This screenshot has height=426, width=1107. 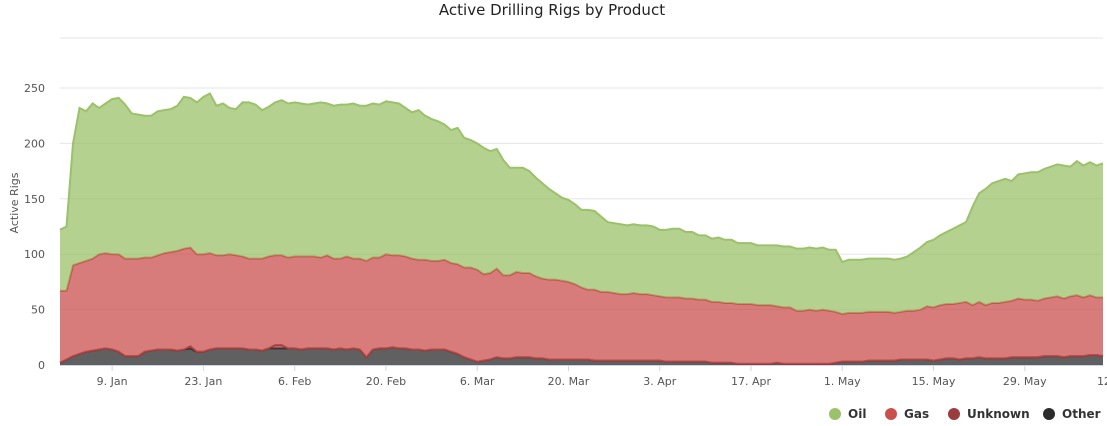 What do you see at coordinates (857, 414) in the screenshot?
I see `legend-label-oil: Oil` at bounding box center [857, 414].